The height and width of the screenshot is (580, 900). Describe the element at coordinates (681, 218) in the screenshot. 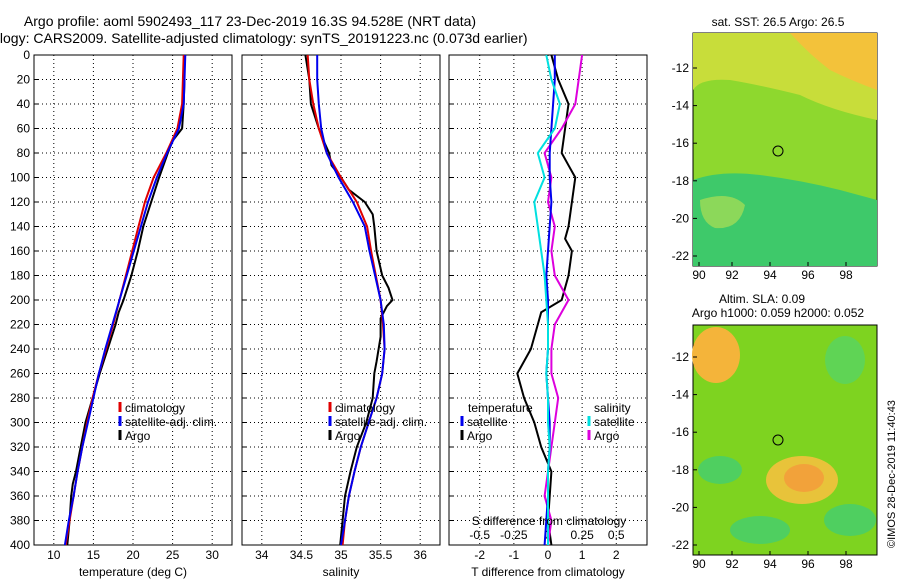

I see `map-ytick-label: -20` at that location.